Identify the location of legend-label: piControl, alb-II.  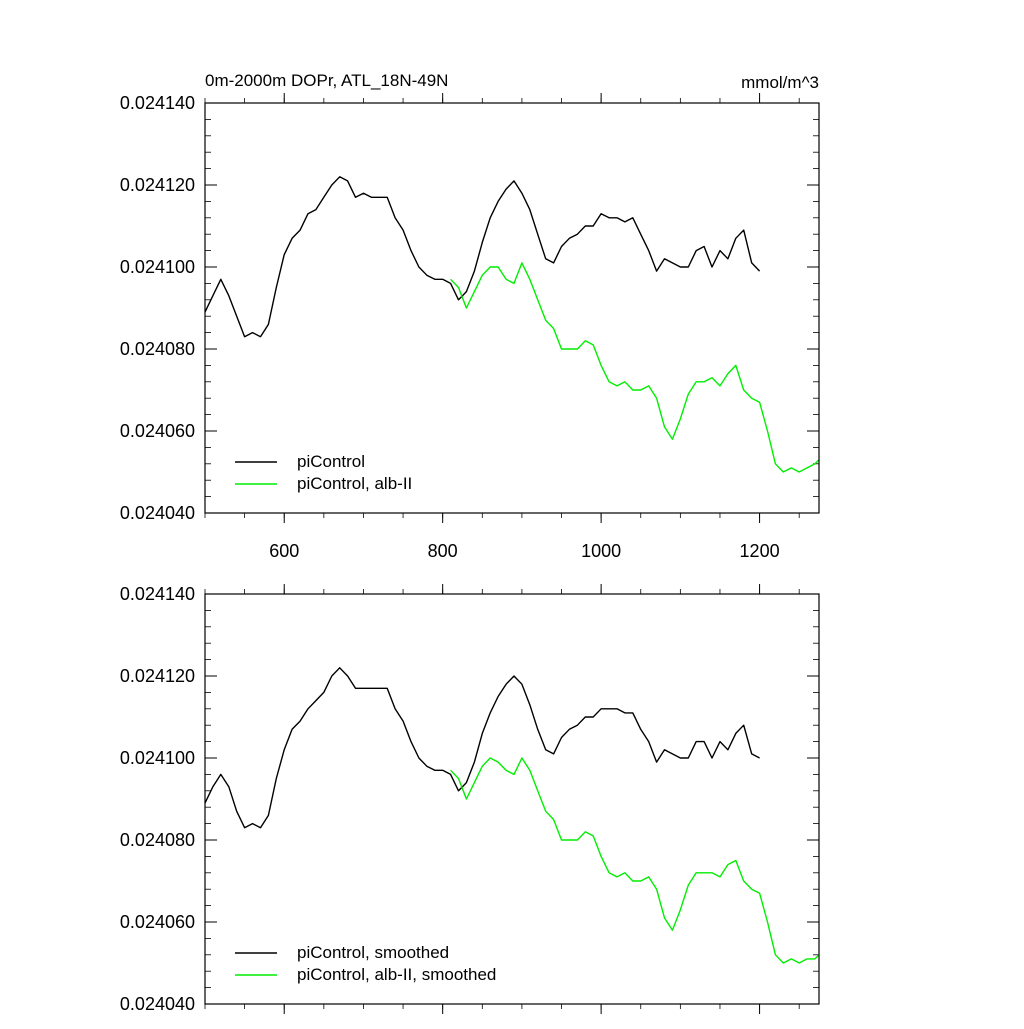
(354, 483).